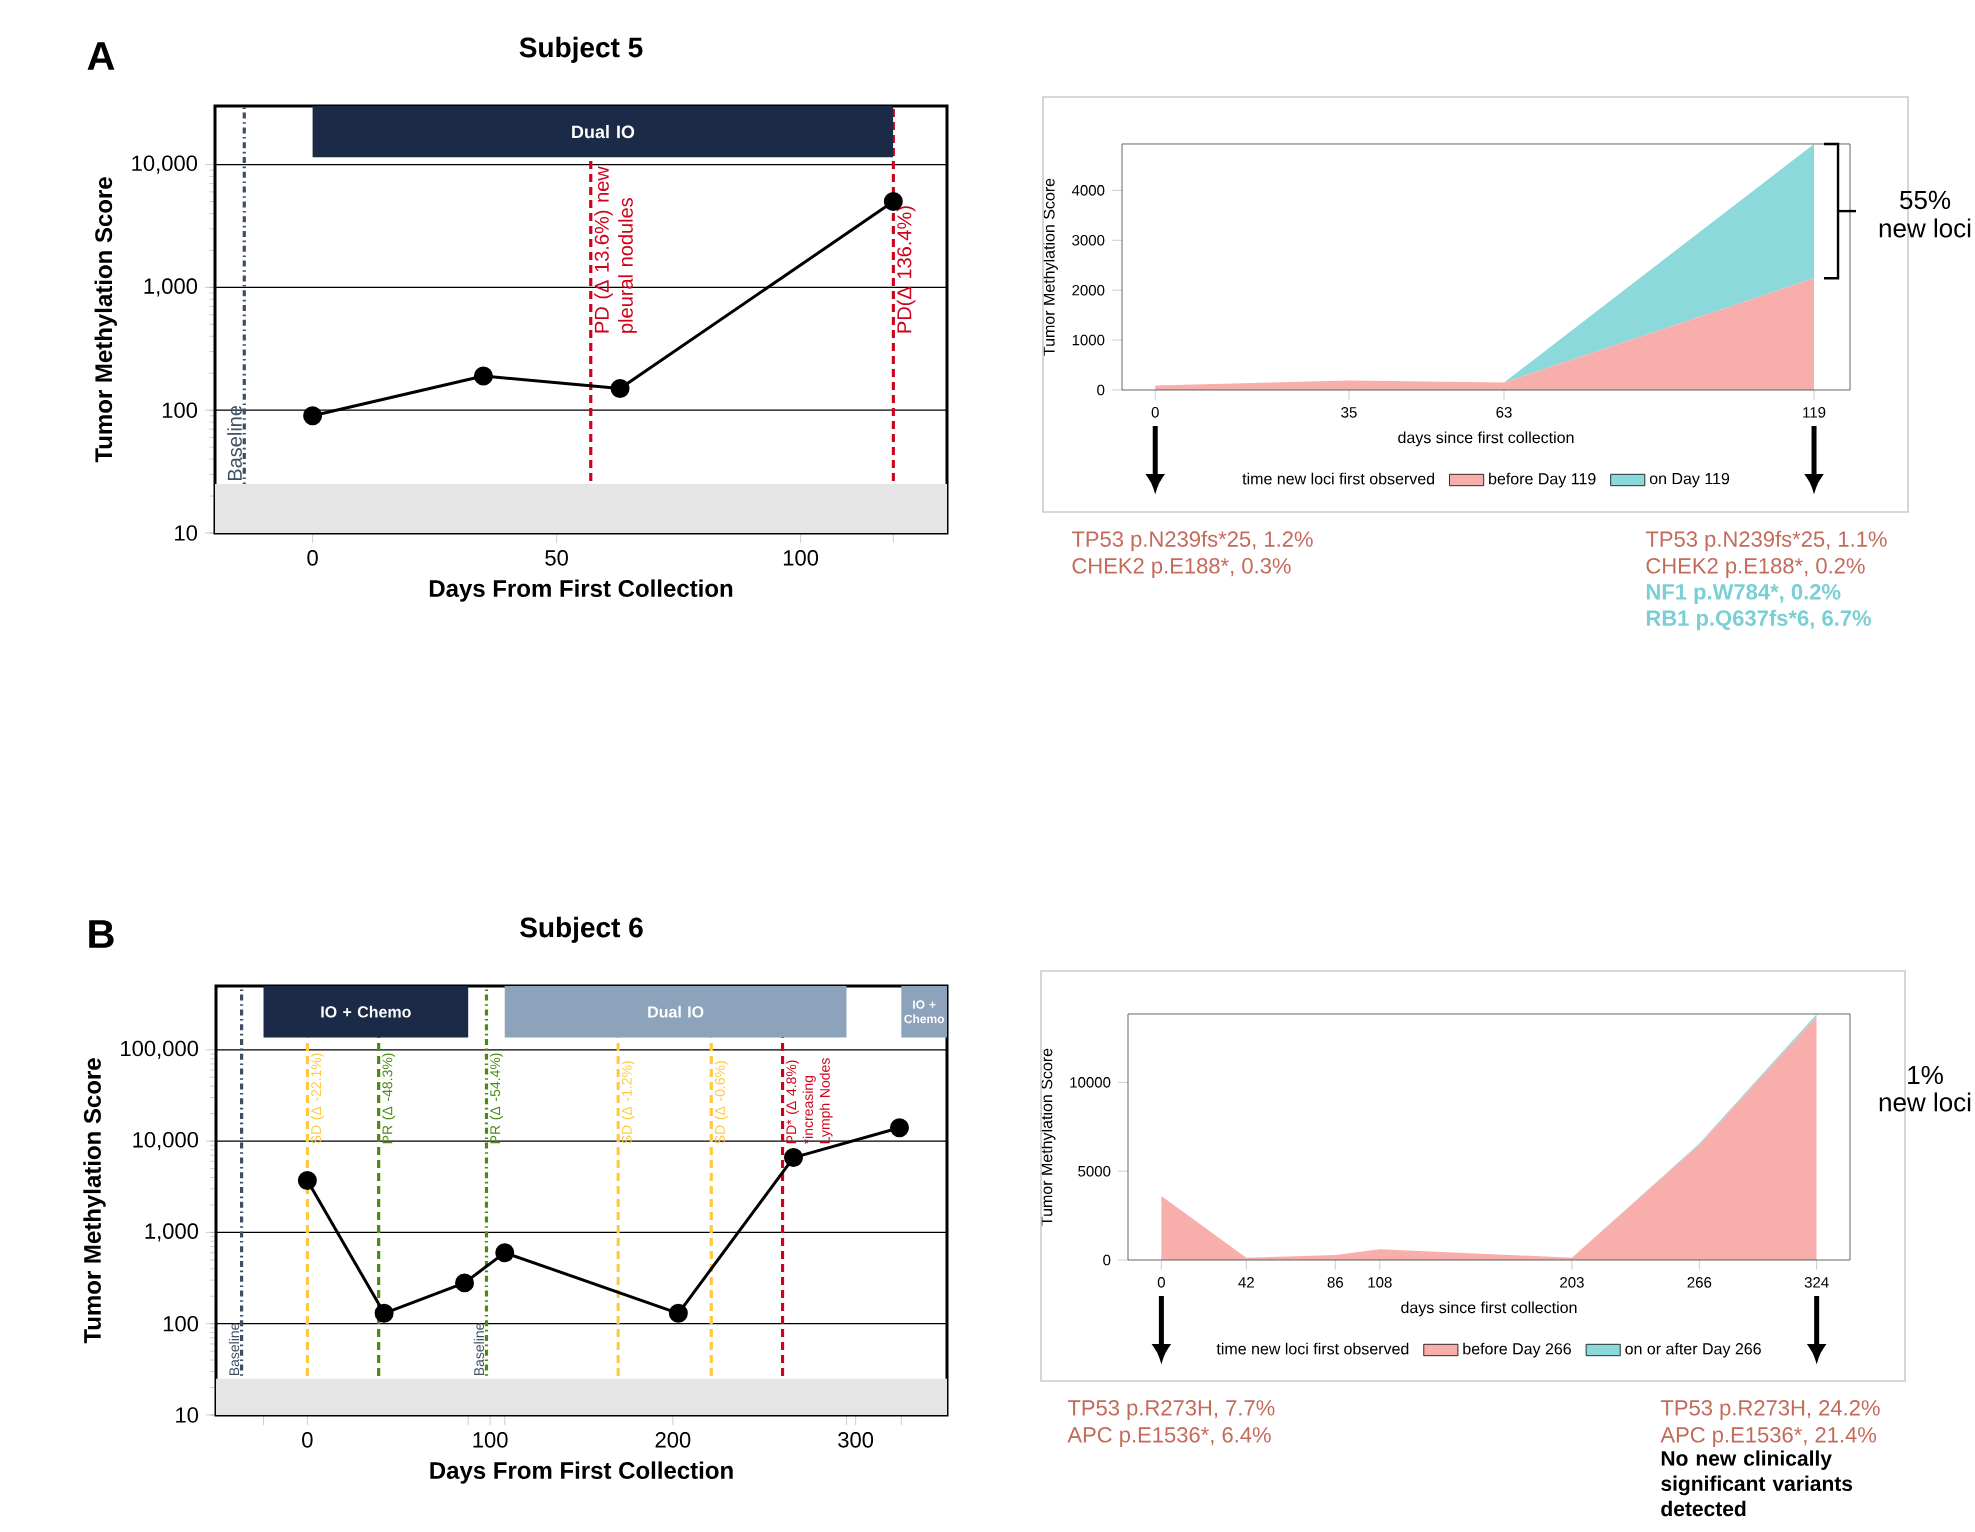 The image size is (1975, 1532). What do you see at coordinates (1743, 594) in the screenshot?
I see `text: NF1 p.W784*, 0.2%` at bounding box center [1743, 594].